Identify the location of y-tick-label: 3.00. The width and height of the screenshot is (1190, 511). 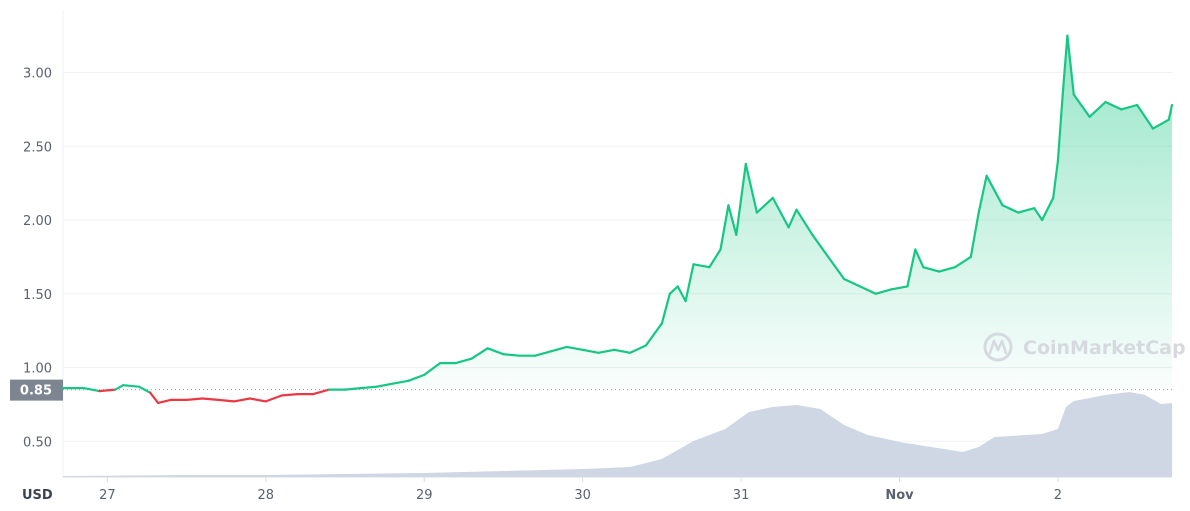
(37, 74).